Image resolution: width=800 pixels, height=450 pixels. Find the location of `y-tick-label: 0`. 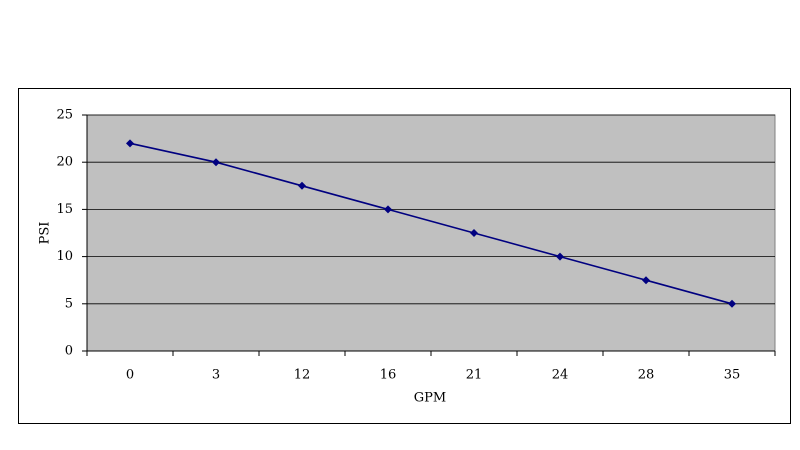

y-tick-label: 0 is located at coordinates (69, 351).